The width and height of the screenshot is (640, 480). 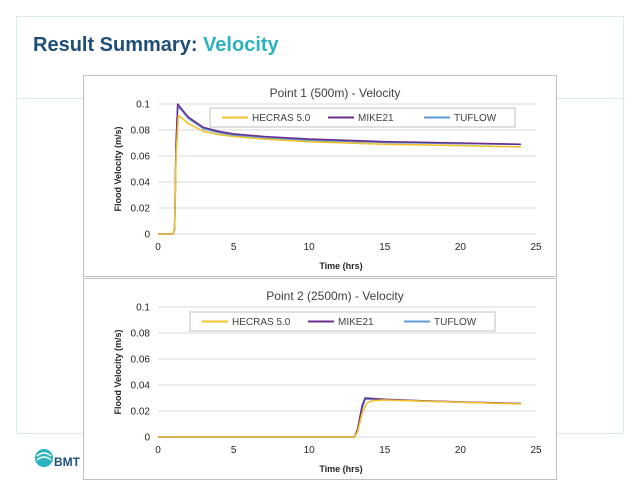 What do you see at coordinates (115, 45) in the screenshot?
I see `slide-title-prefix: Result Summary:` at bounding box center [115, 45].